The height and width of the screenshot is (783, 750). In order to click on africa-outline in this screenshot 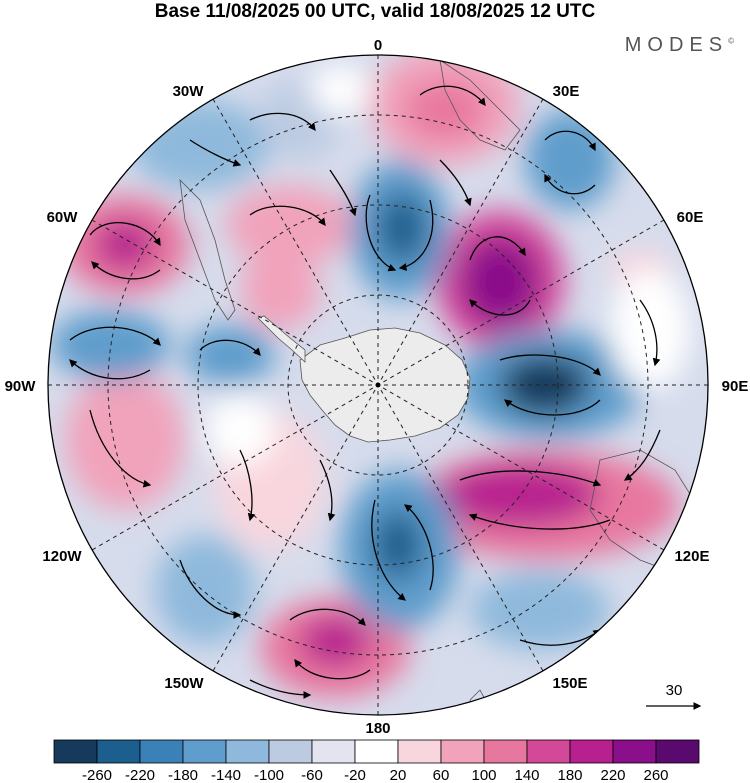, I will do `click(480, 105)`.